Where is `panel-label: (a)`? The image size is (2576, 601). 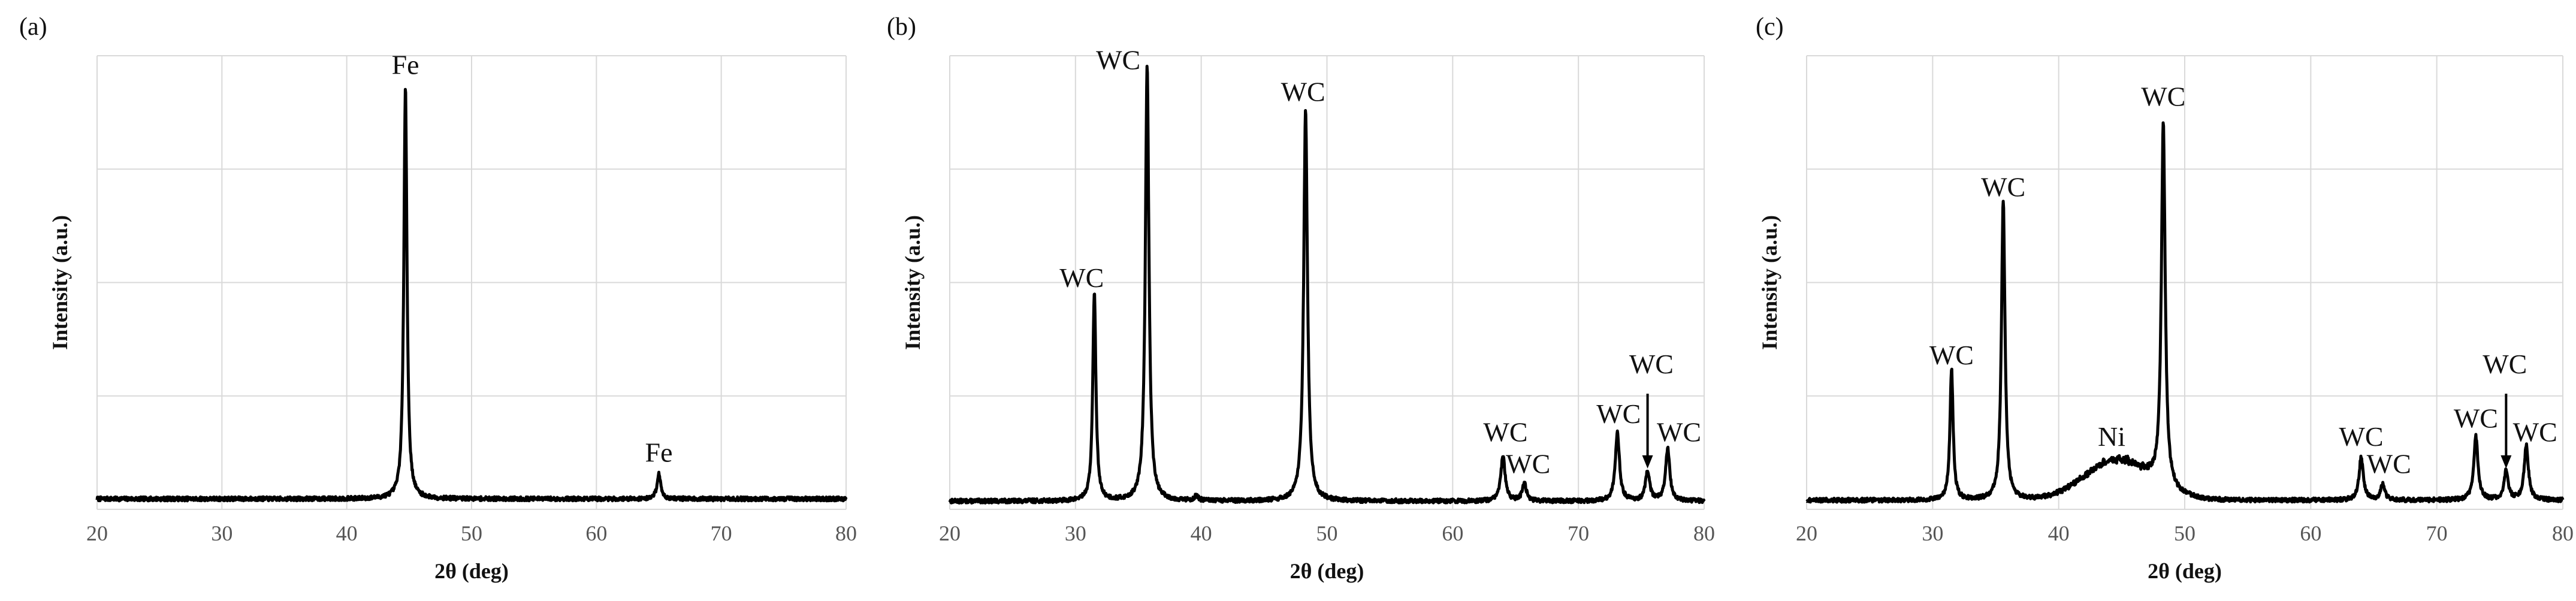
panel-label: (a) is located at coordinates (33, 27).